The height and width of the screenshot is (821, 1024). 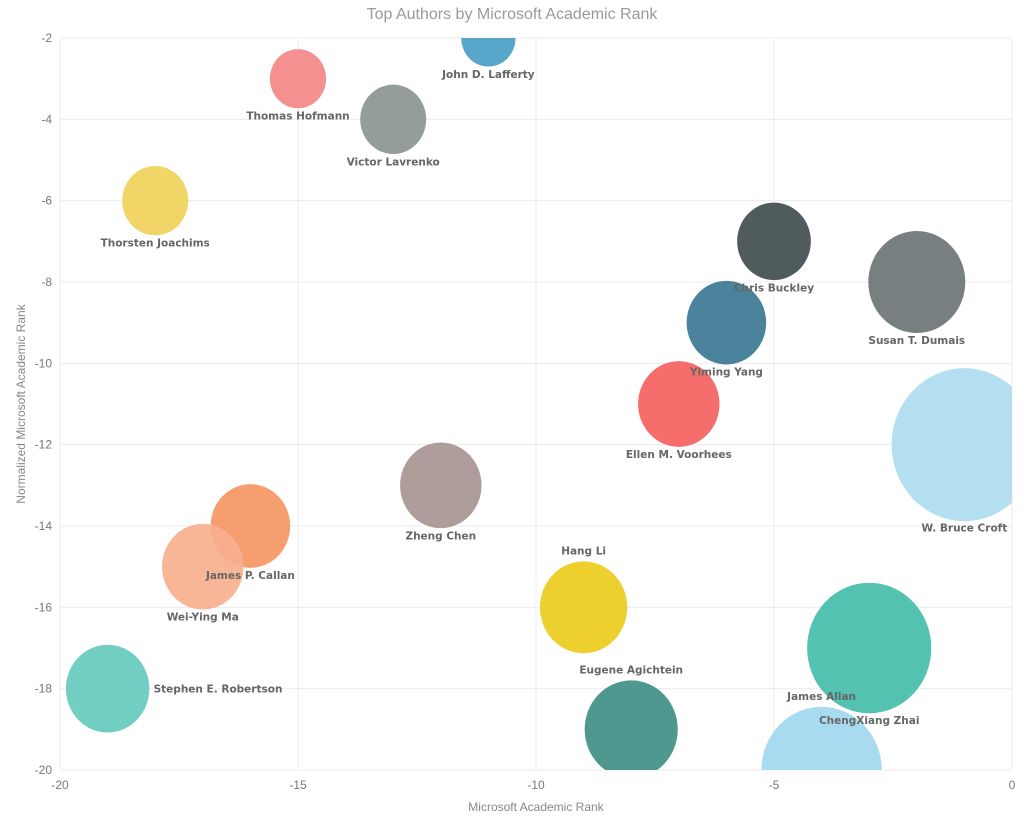 What do you see at coordinates (44, 404) in the screenshot?
I see `y-axis-ticks: -2 -4 -6 -8 -10 -12 -14 -16 -18 -20` at bounding box center [44, 404].